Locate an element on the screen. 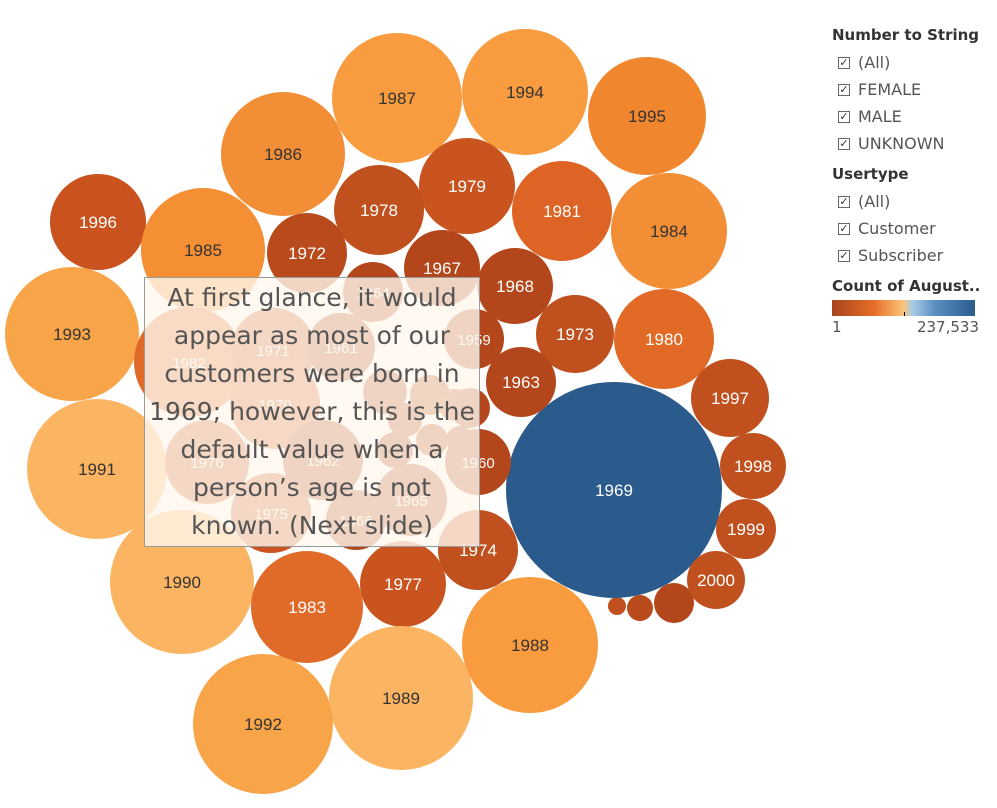 Image resolution: width=997 pixels, height=808 pixels. bubble-1973: 1973 is located at coordinates (575, 334).